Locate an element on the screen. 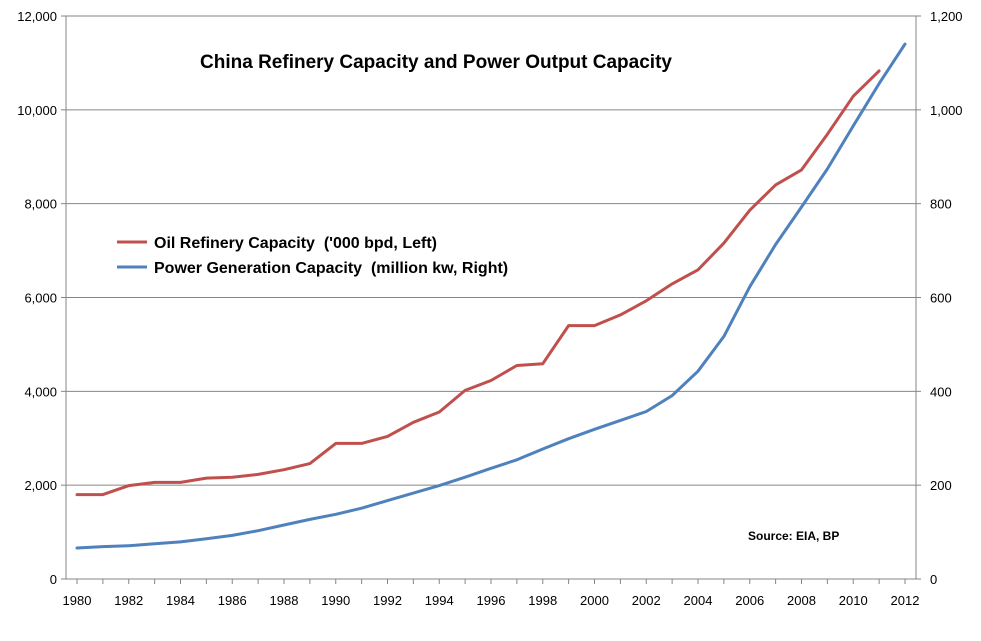 This screenshot has width=981, height=641. left-tick-label: 2,000 is located at coordinates (40, 485).